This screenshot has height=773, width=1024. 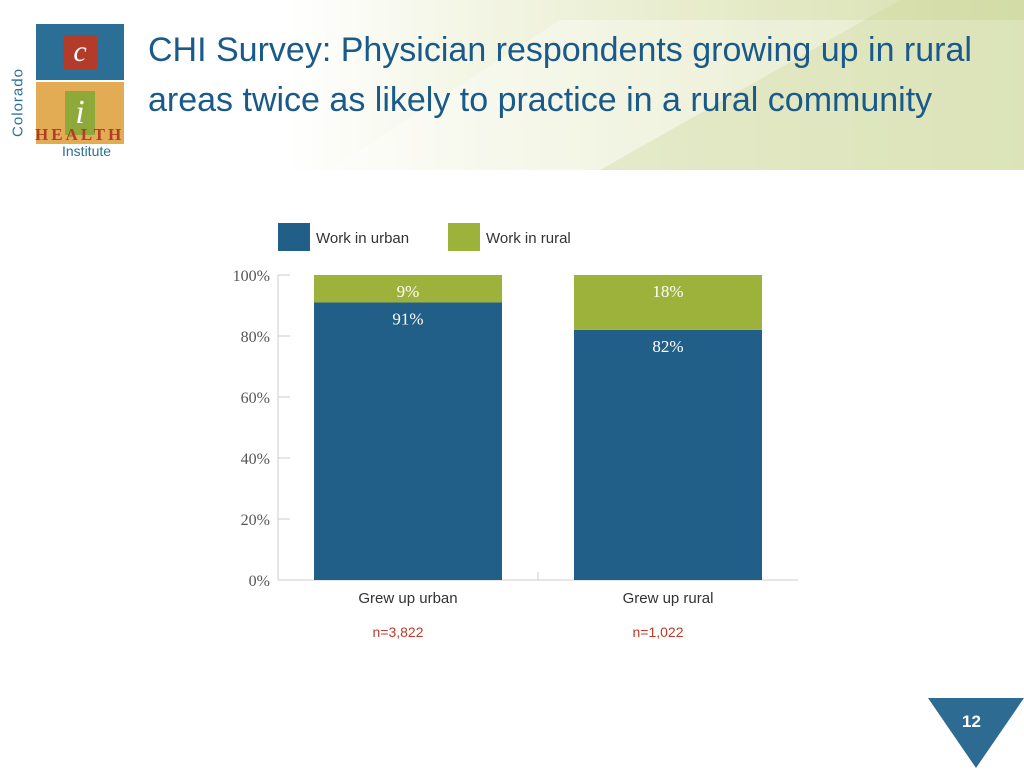 What do you see at coordinates (667, 291) in the screenshot?
I see `data-label: 18%` at bounding box center [667, 291].